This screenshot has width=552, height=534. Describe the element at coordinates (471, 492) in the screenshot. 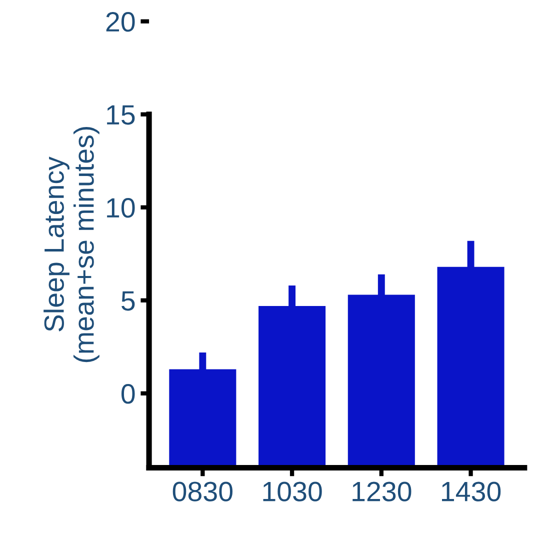

I see `x-tick-label: 1430` at that location.